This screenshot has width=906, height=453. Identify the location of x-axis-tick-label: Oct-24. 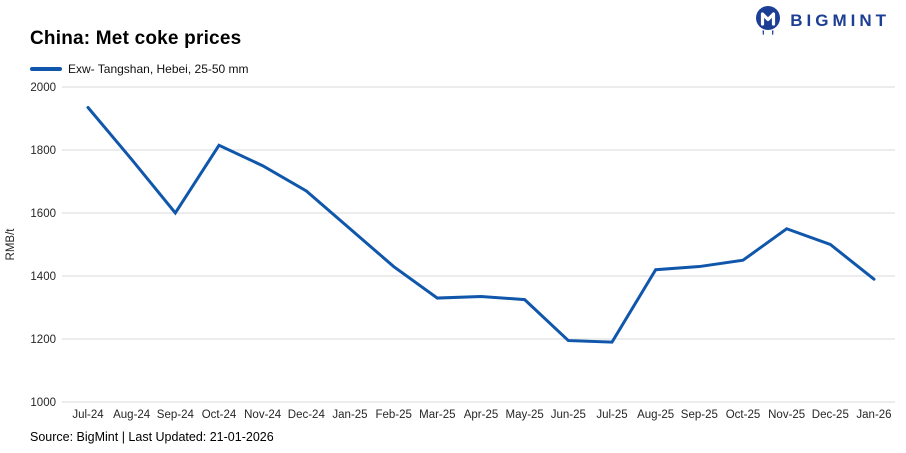
(219, 415).